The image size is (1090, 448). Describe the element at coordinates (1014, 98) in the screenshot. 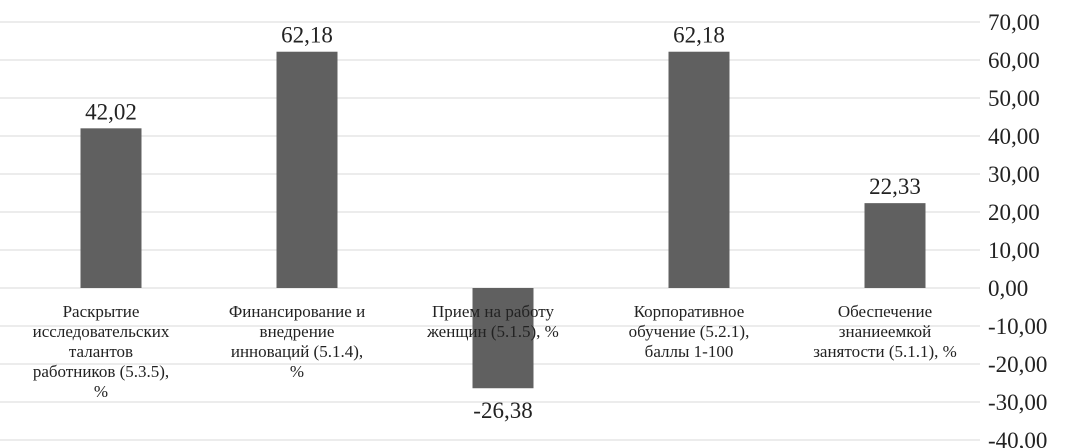

I see `y-tick-label: 50,00` at that location.